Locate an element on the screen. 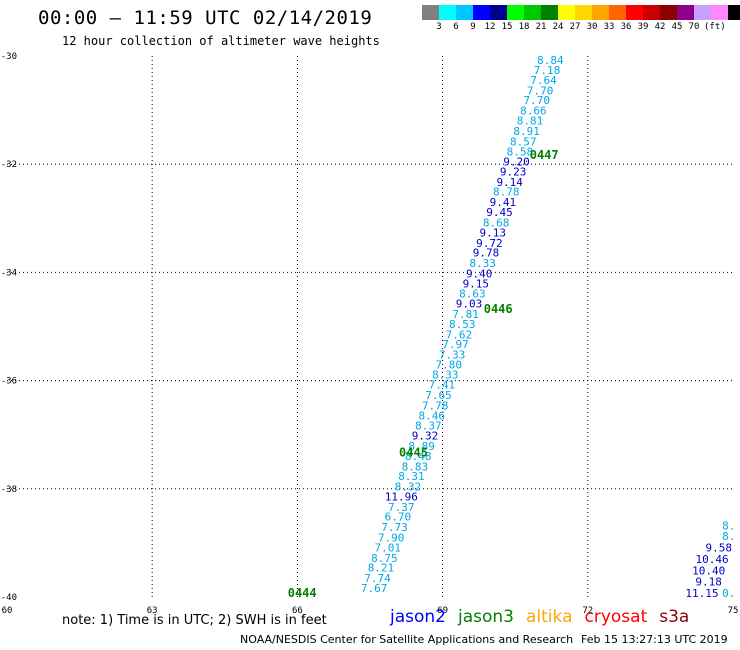 This screenshot has height=650, width=740. data-point-label: 7.65 is located at coordinates (438, 395).